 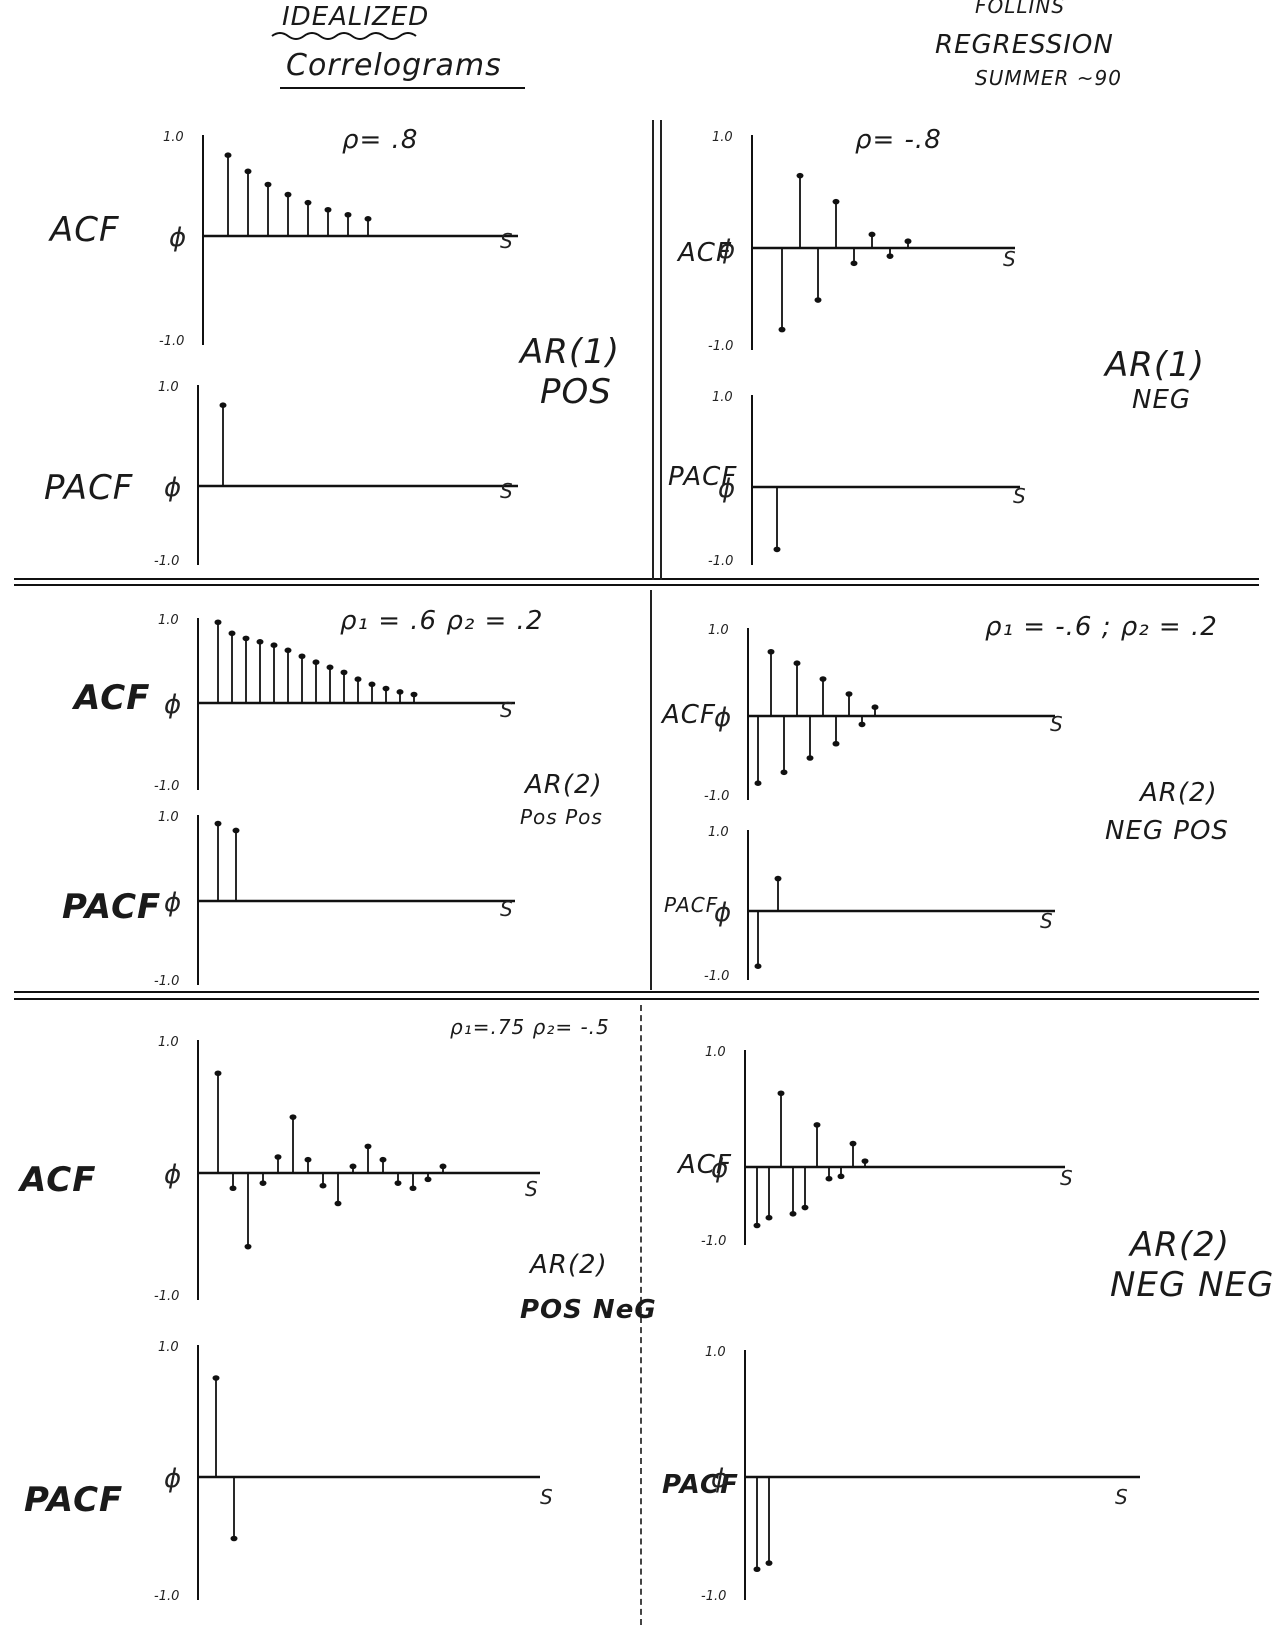 What do you see at coordinates (716, 976) in the screenshot?
I see `ar2negpos-pacf-tick-bottom: -1.0` at bounding box center [716, 976].